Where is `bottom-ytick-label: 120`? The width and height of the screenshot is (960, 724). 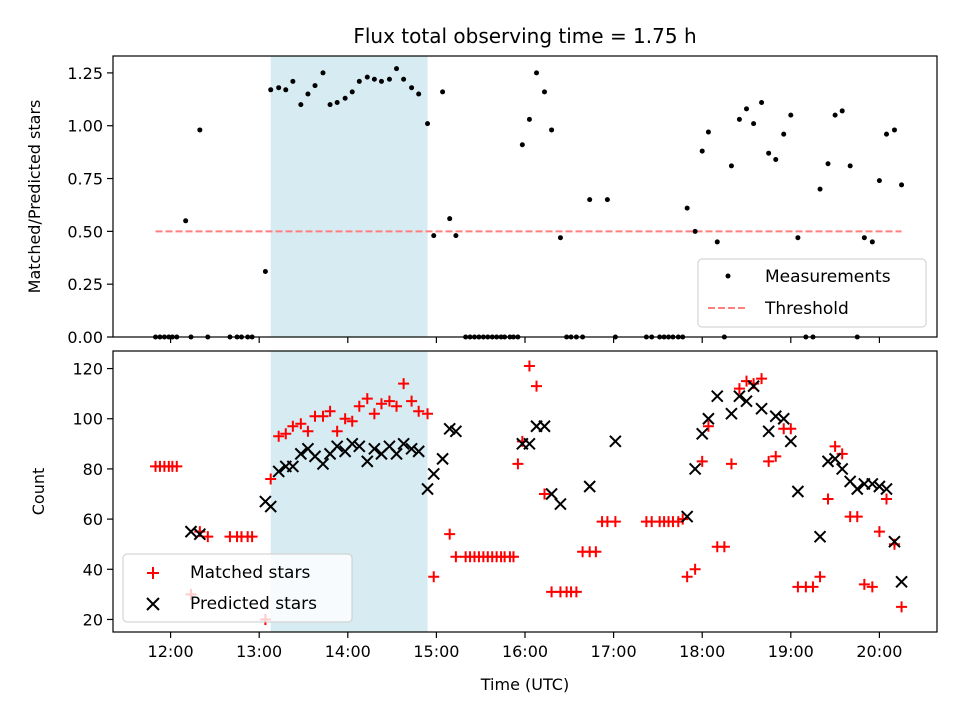
bottom-ytick-label: 120 is located at coordinates (87, 369).